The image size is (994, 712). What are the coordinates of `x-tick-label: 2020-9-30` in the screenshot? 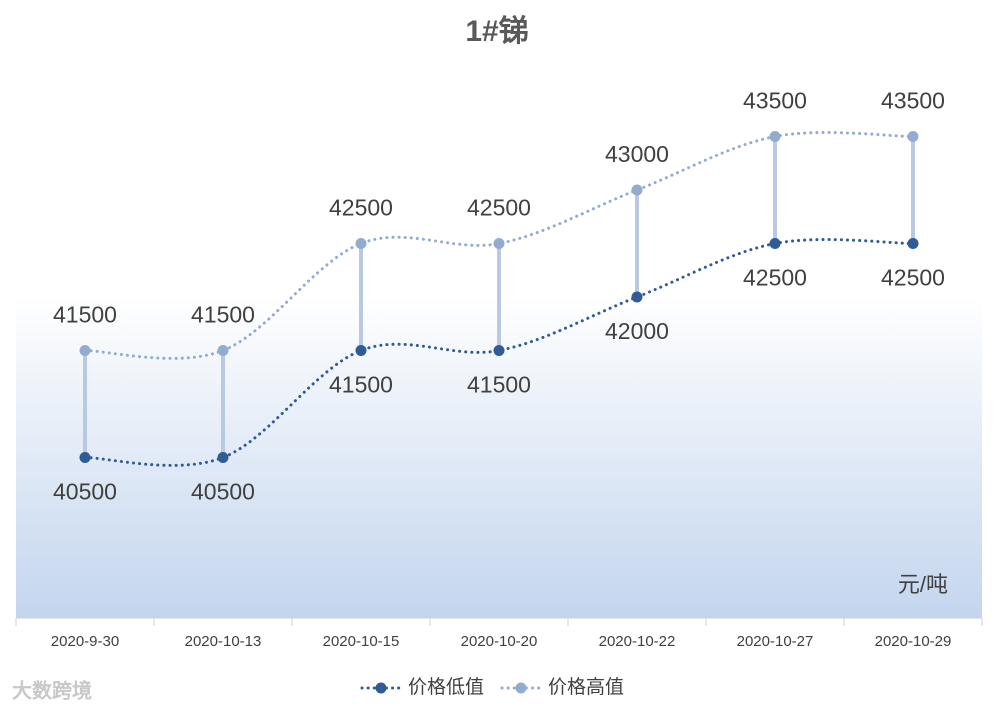 It's located at (85, 641).